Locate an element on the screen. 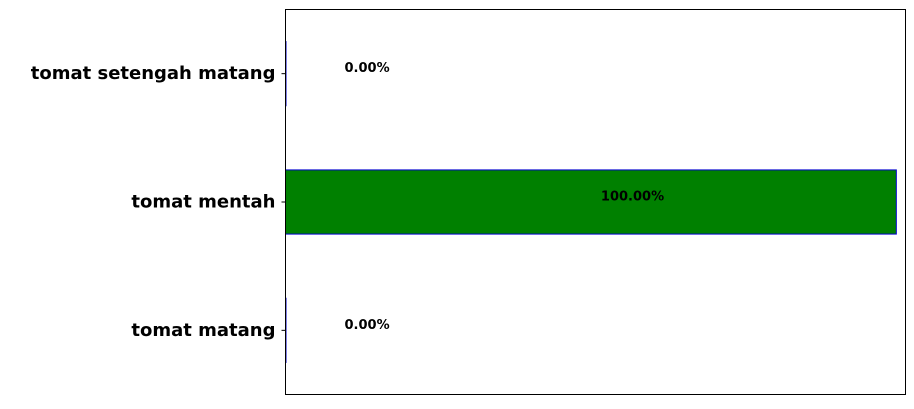 The width and height of the screenshot is (914, 409). bar-tomat-mentah is located at coordinates (591, 202).